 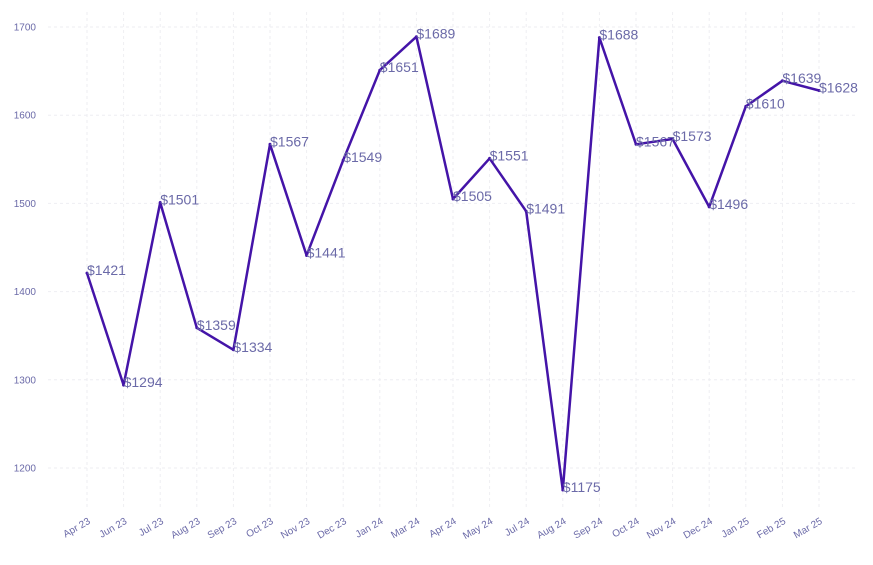 I want to click on data-label: $1573, so click(x=692, y=136).